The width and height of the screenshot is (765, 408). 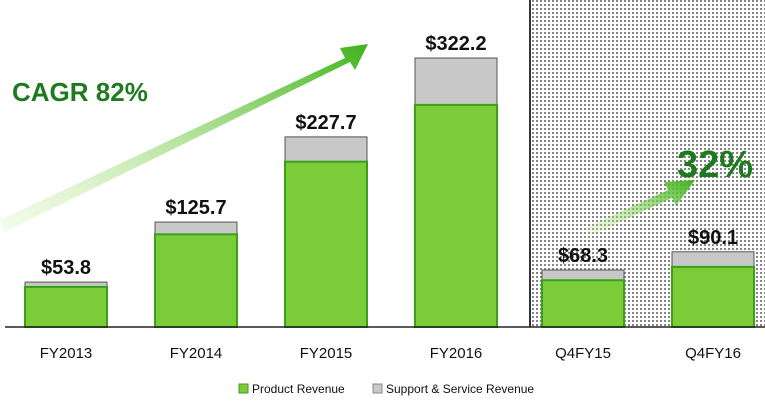 What do you see at coordinates (243, 388) in the screenshot?
I see `legend-swatch-product` at bounding box center [243, 388].